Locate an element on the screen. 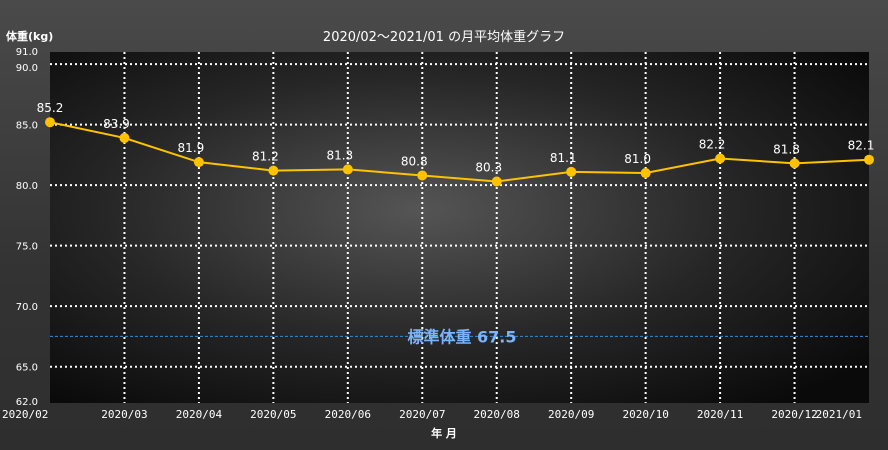  data-label: 81.1 is located at coordinates (563, 158).